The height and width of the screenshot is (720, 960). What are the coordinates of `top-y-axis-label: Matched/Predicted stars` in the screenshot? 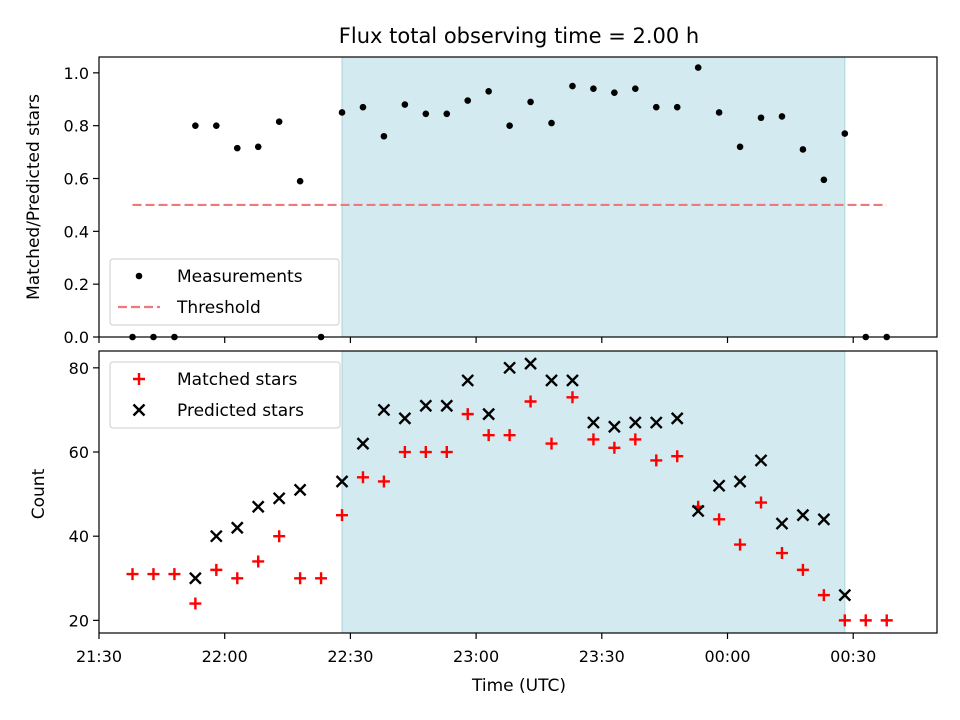 It's located at (34, 197).